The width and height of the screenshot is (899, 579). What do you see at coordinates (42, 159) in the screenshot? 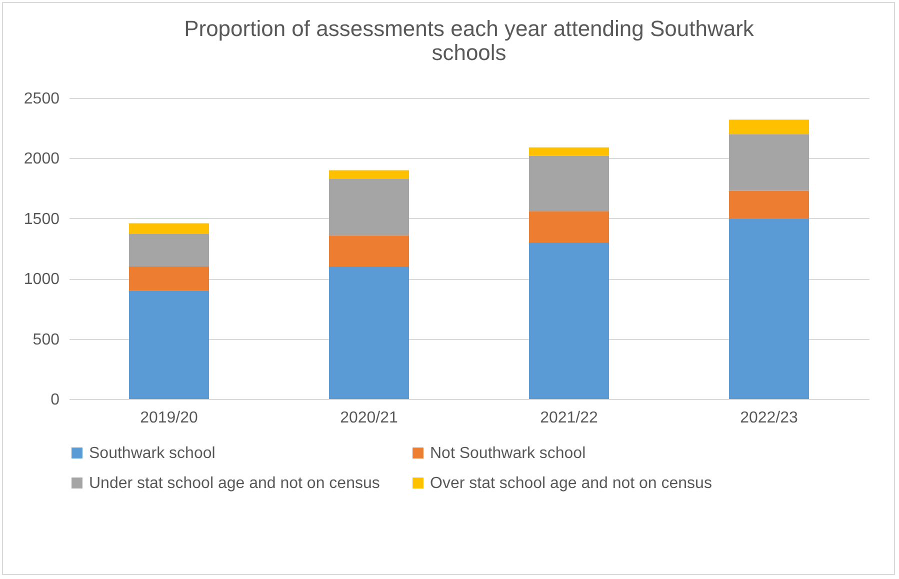
I see `y-tick-label: 2000` at bounding box center [42, 159].